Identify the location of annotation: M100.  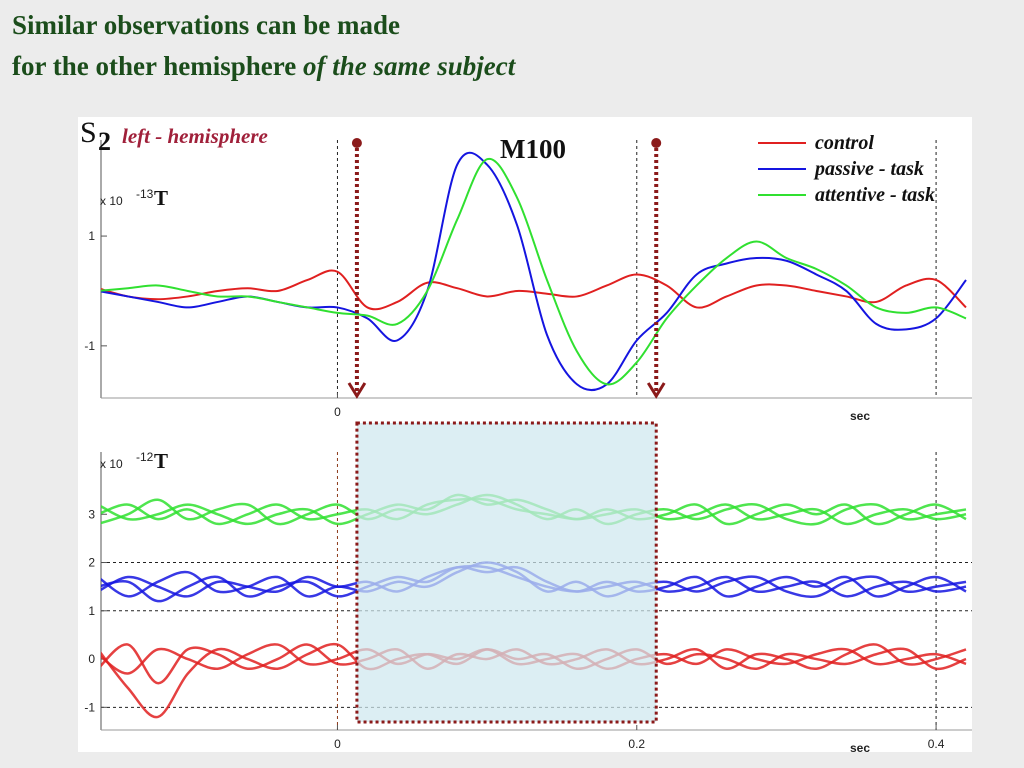
(533, 149).